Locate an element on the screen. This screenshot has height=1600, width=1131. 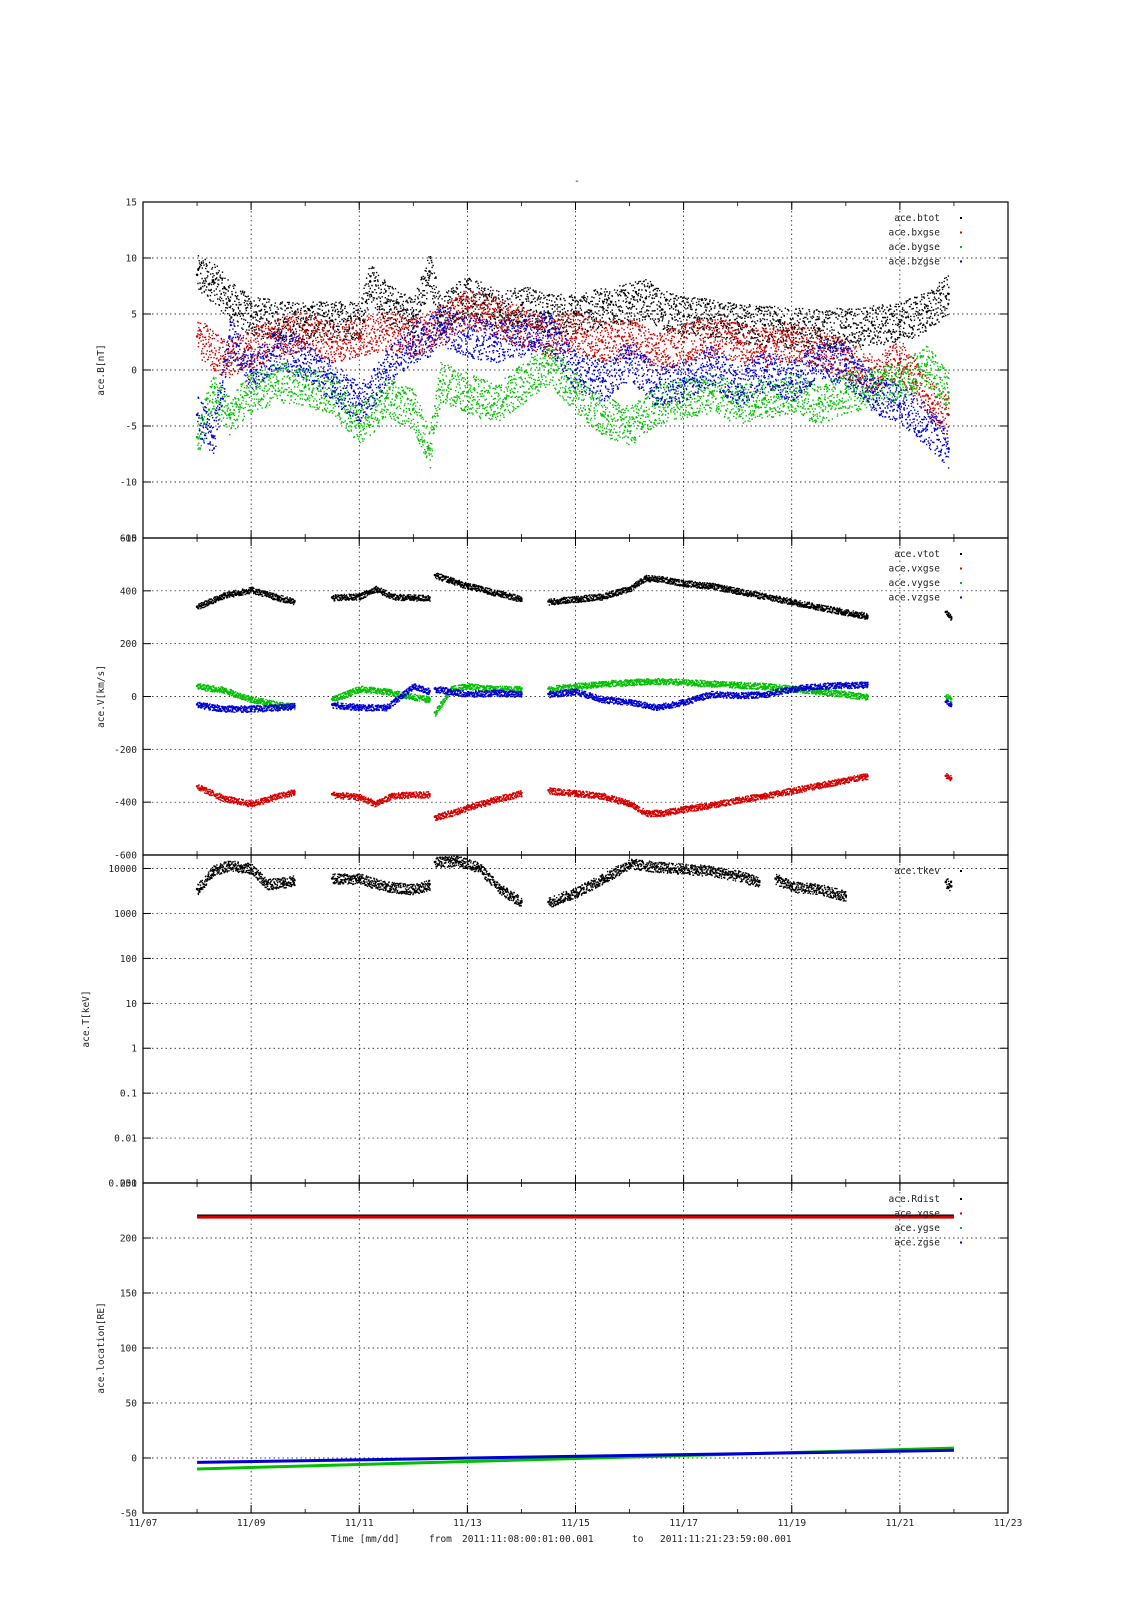
series-ace.vygse is located at coordinates (574, 697).